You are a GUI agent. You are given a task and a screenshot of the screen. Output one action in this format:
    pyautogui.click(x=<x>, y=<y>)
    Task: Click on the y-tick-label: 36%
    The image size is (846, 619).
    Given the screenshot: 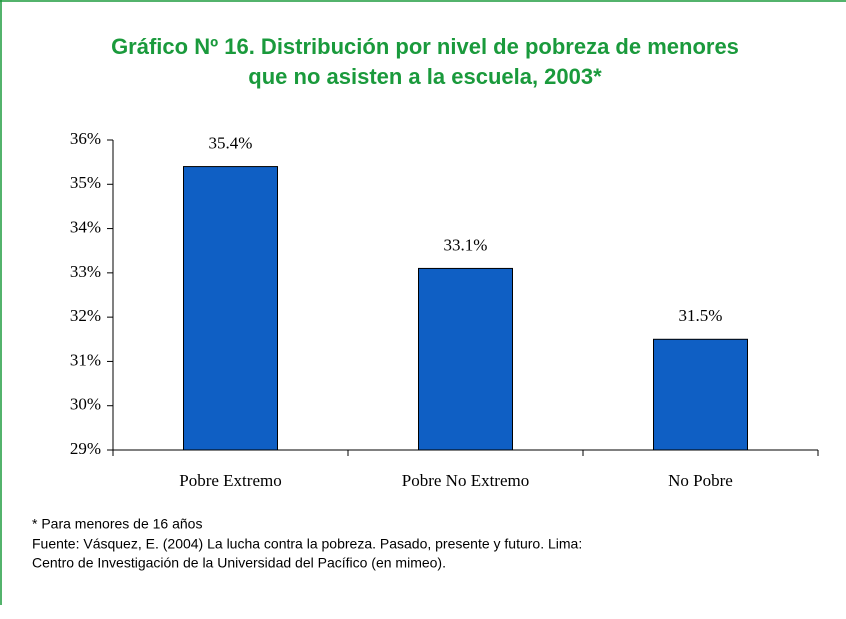 What is the action you would take?
    pyautogui.click(x=85, y=138)
    